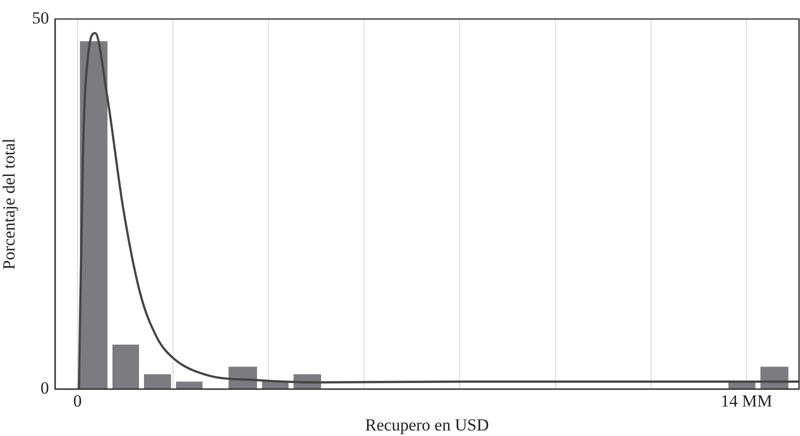  Describe the element at coordinates (746, 401) in the screenshot. I see `x-tick-label: 14 MM` at that location.